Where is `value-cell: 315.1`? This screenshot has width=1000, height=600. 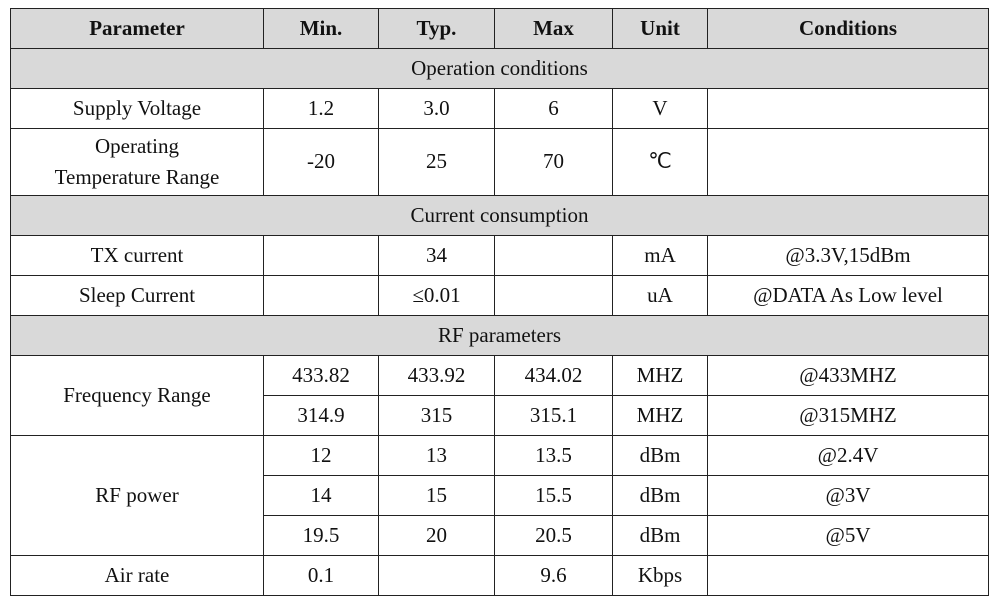 value-cell: 315.1 is located at coordinates (553, 415).